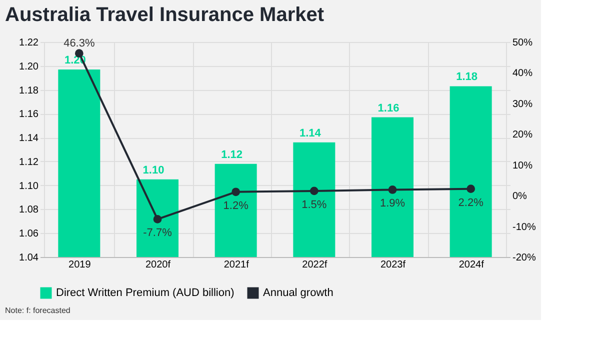  Describe the element at coordinates (524, 258) in the screenshot. I see `y2-tick-label: -20%` at that location.